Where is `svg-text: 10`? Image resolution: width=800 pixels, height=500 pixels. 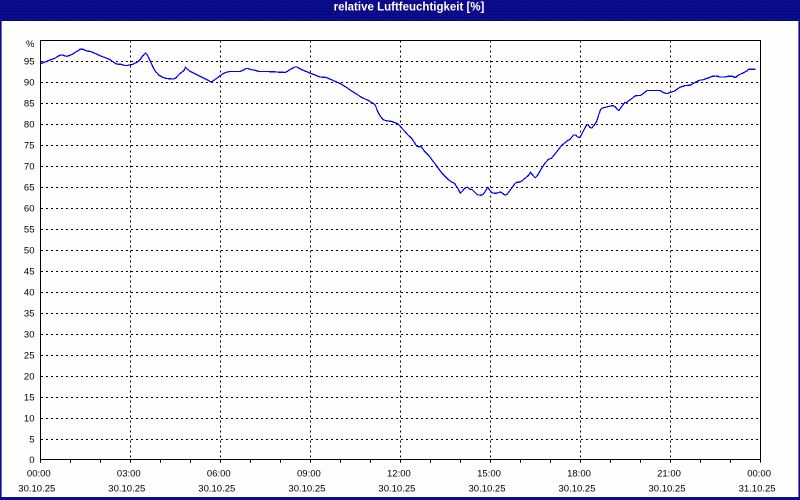 svg-text: 10 is located at coordinates (29, 419).